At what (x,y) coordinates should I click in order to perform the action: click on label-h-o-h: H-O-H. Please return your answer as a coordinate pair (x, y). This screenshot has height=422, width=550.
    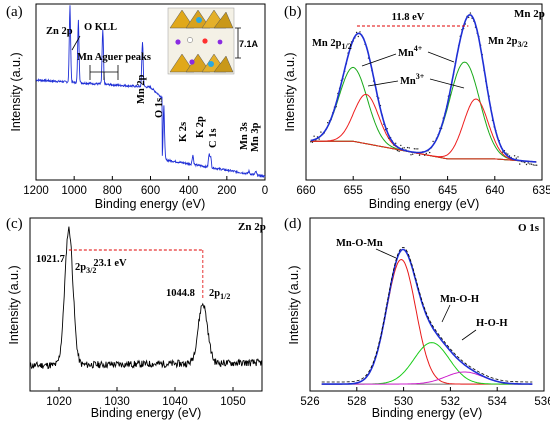
    Looking at the image, I should click on (492, 323).